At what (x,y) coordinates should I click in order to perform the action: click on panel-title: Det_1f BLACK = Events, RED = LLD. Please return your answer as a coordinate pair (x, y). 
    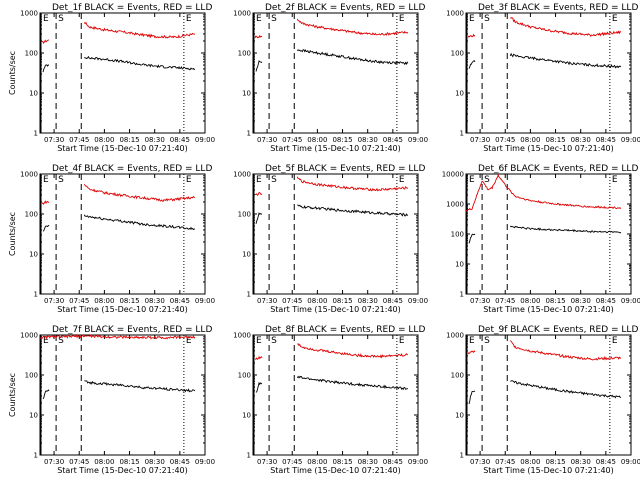
    Looking at the image, I should click on (132, 8).